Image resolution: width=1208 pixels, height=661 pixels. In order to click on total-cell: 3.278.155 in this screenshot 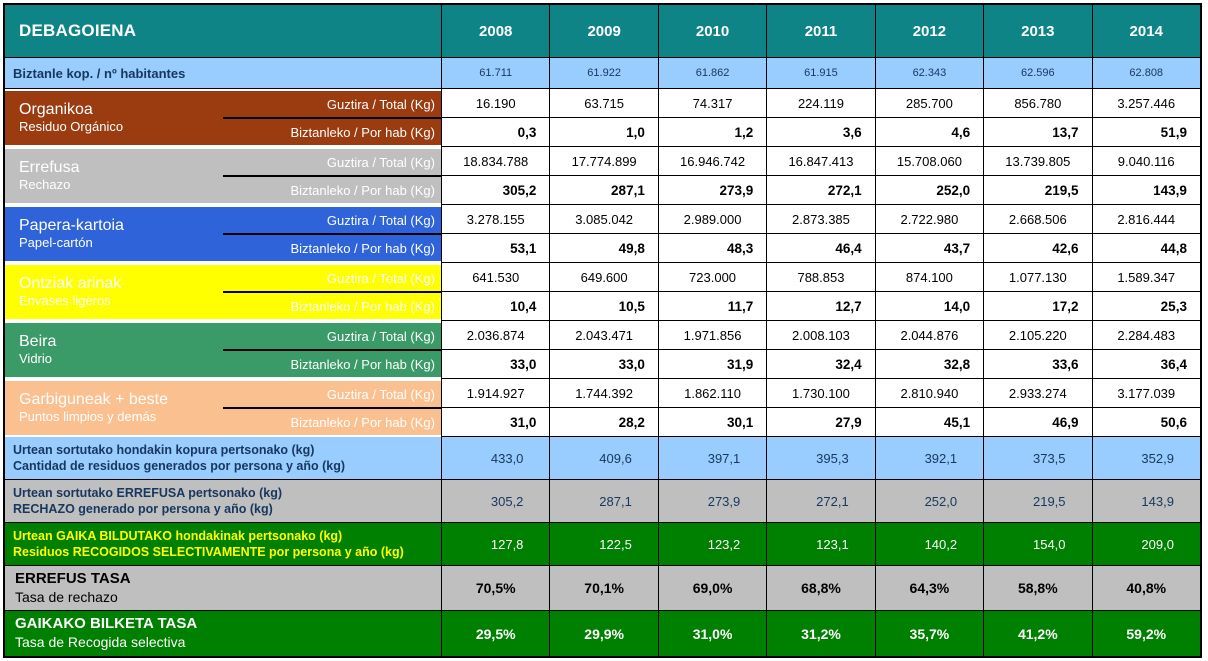, I will do `click(495, 219)`.